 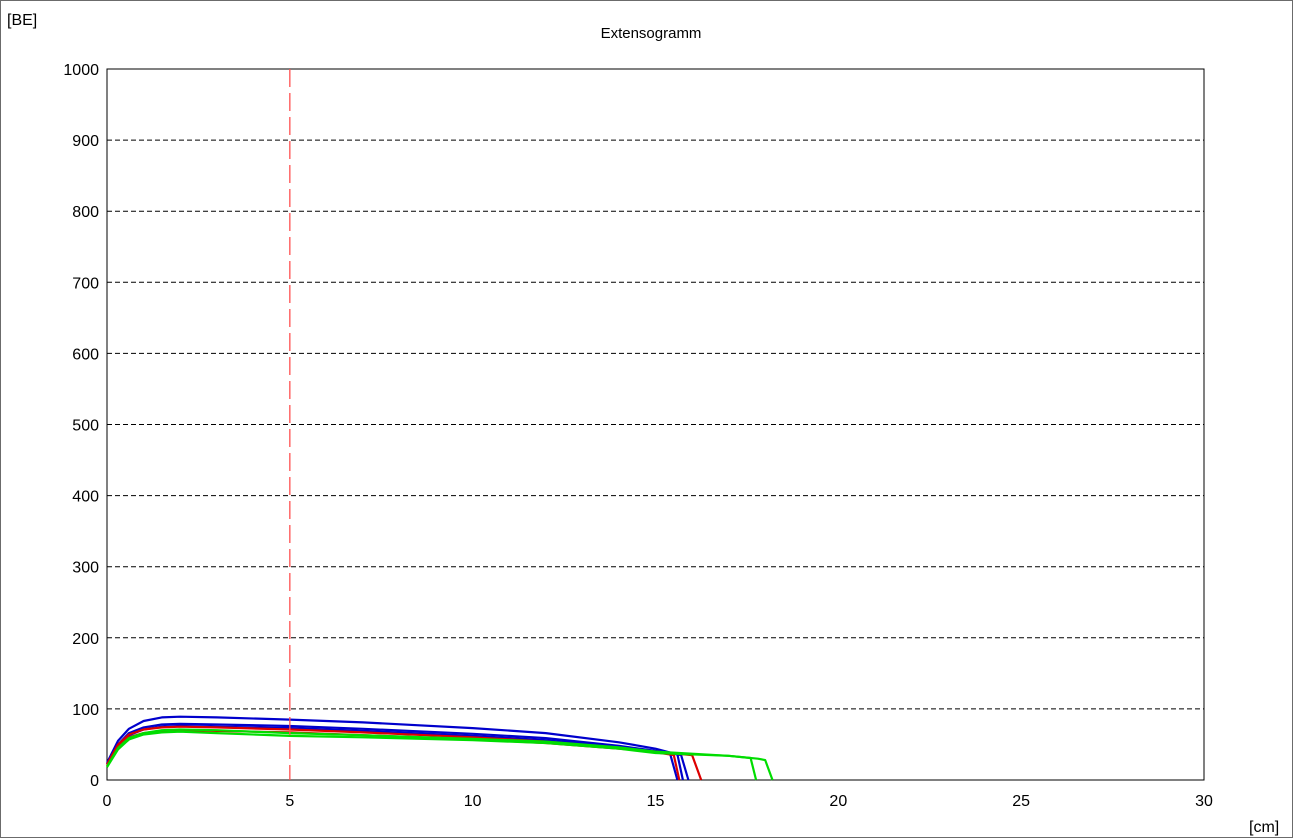 I want to click on y-axis-unit-label: [BE], so click(x=22, y=20).